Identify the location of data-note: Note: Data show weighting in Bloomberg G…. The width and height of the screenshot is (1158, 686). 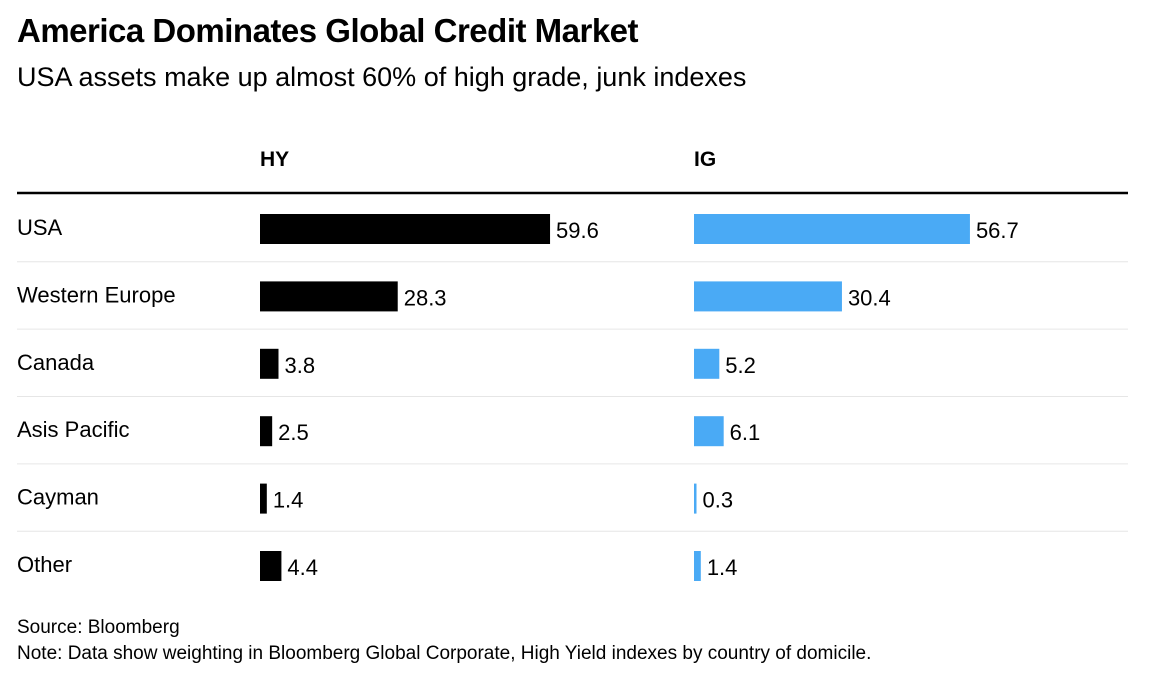
(444, 653).